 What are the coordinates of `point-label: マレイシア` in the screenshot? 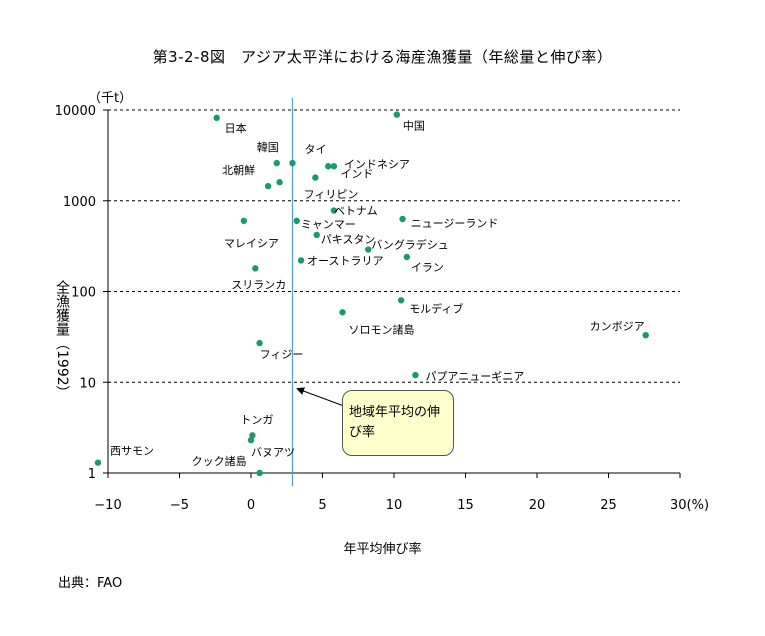 It's located at (251, 243).